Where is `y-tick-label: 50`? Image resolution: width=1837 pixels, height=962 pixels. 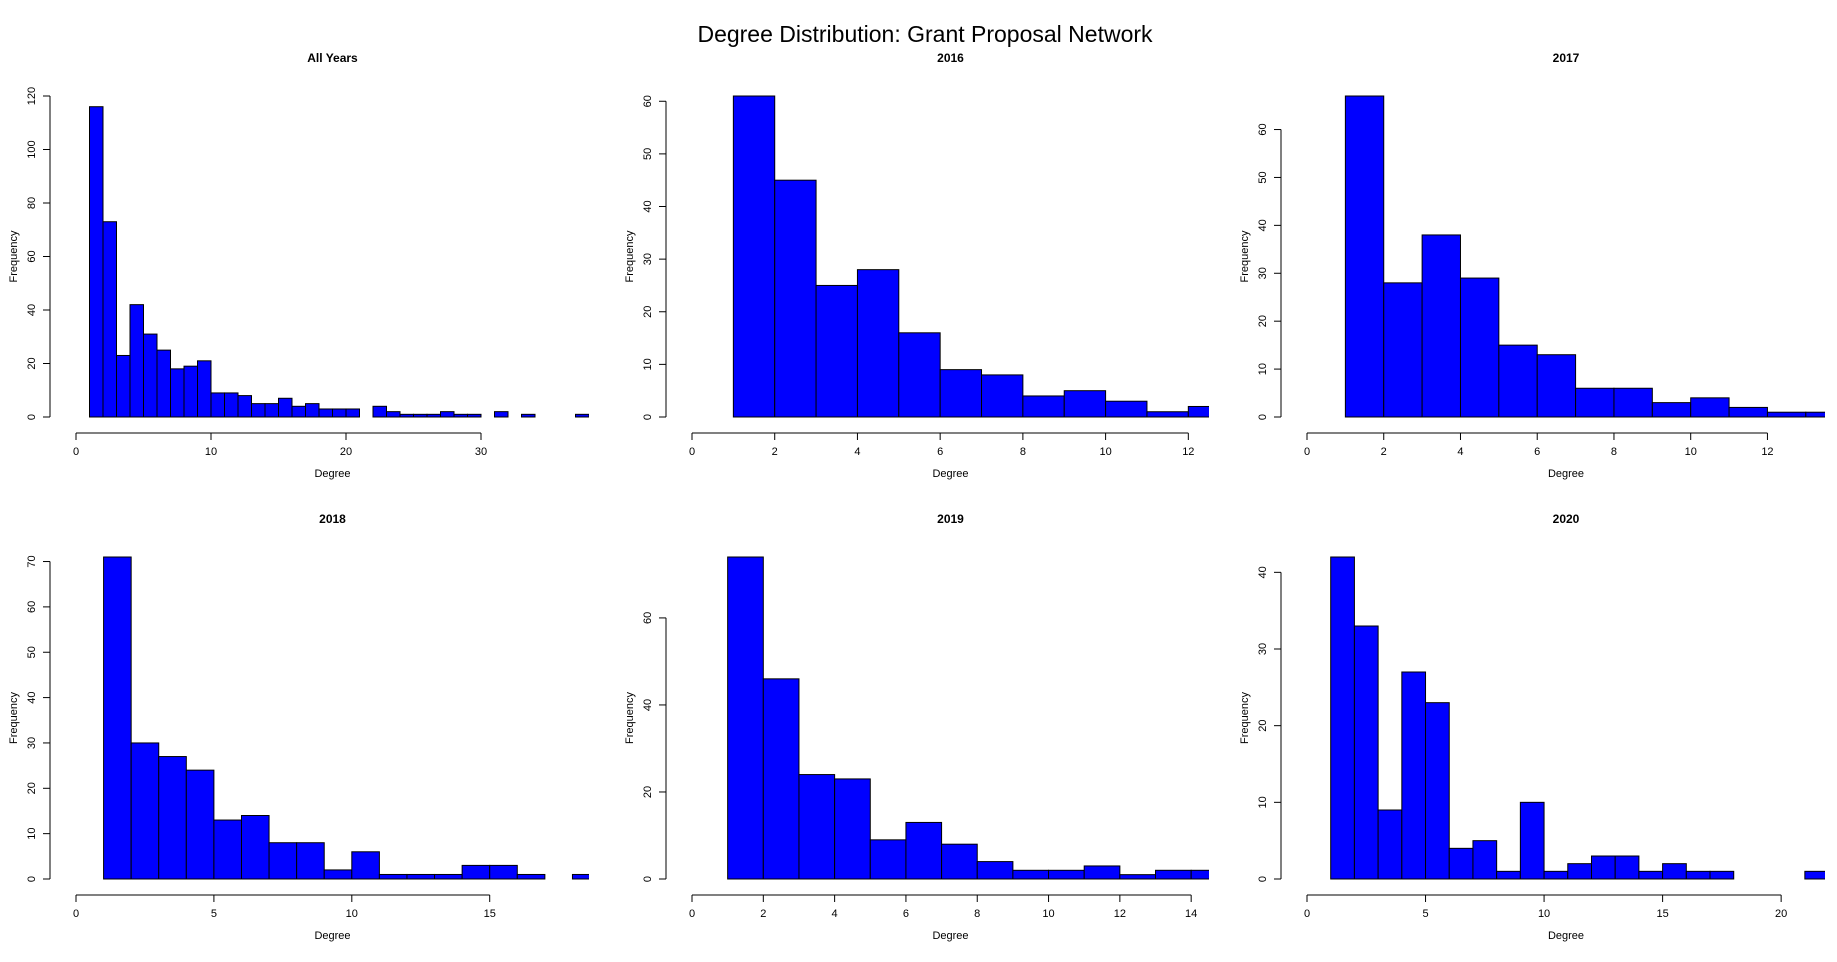 y-tick-label: 50 is located at coordinates (32, 652).